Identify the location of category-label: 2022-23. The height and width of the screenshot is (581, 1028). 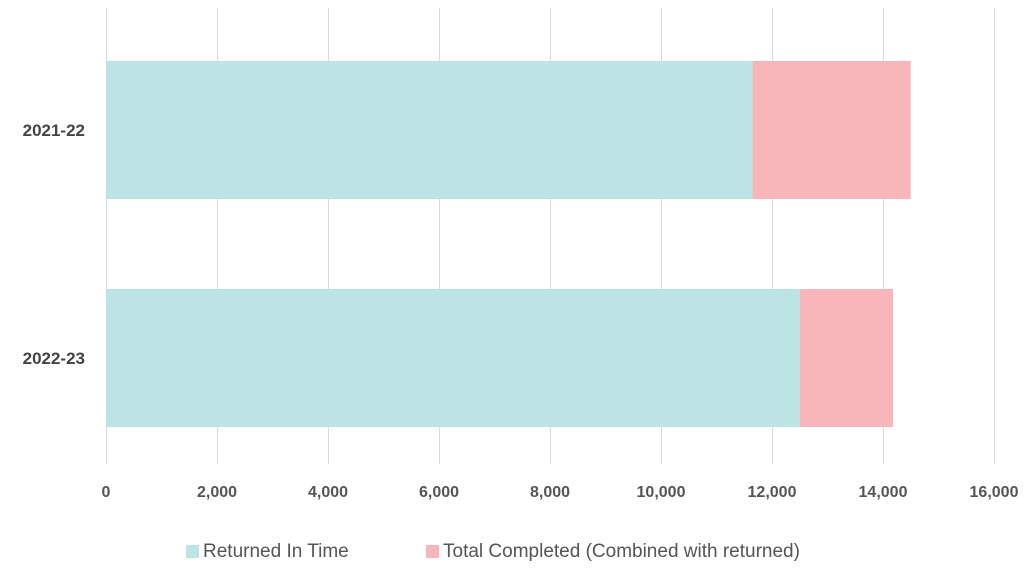
(54, 358).